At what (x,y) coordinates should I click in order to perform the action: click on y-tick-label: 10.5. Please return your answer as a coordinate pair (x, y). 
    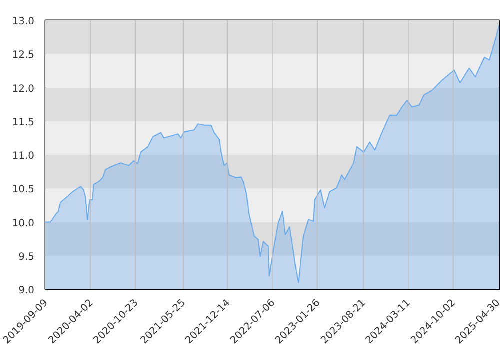
    Looking at the image, I should click on (23, 190).